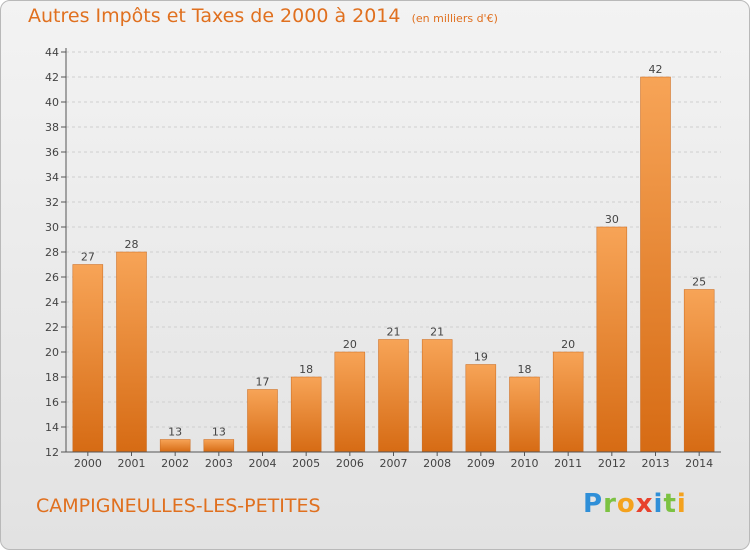  Describe the element at coordinates (214, 16) in the screenshot. I see `chart-title: Autres Impôts et Taxes de 2000 à 2014` at that location.